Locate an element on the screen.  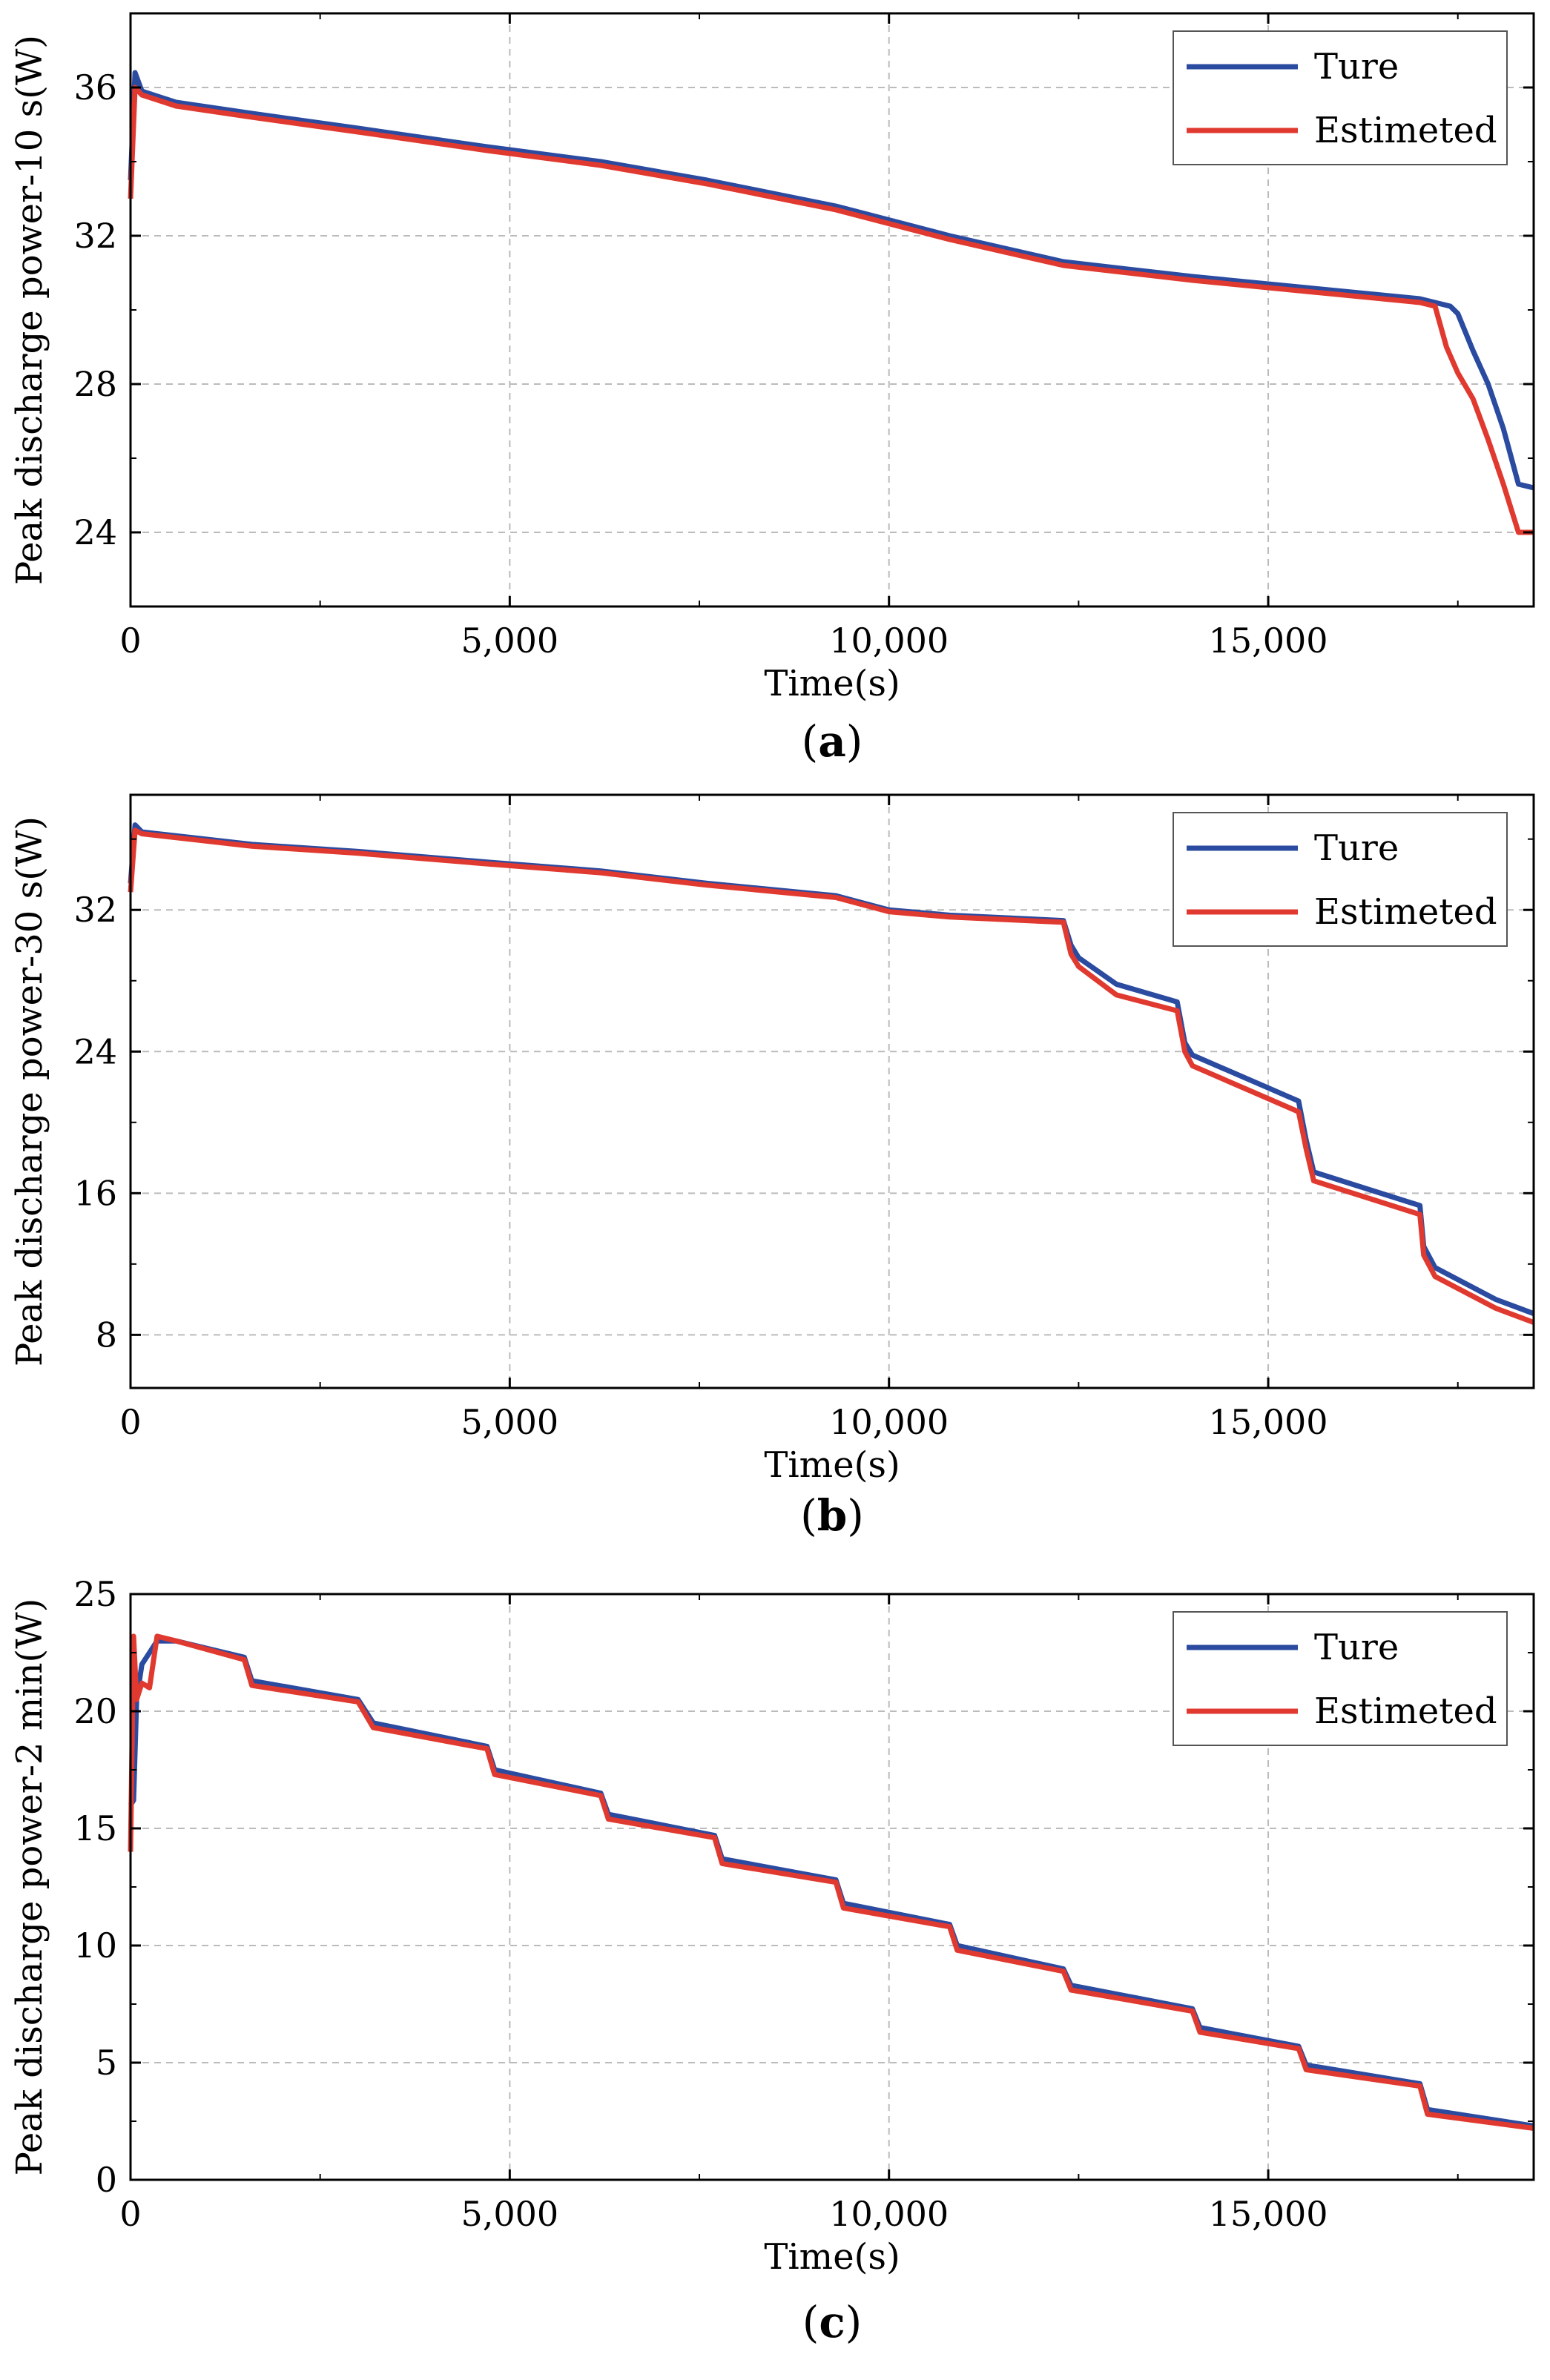
panel-caption-letter: b is located at coordinates (832, 1515).